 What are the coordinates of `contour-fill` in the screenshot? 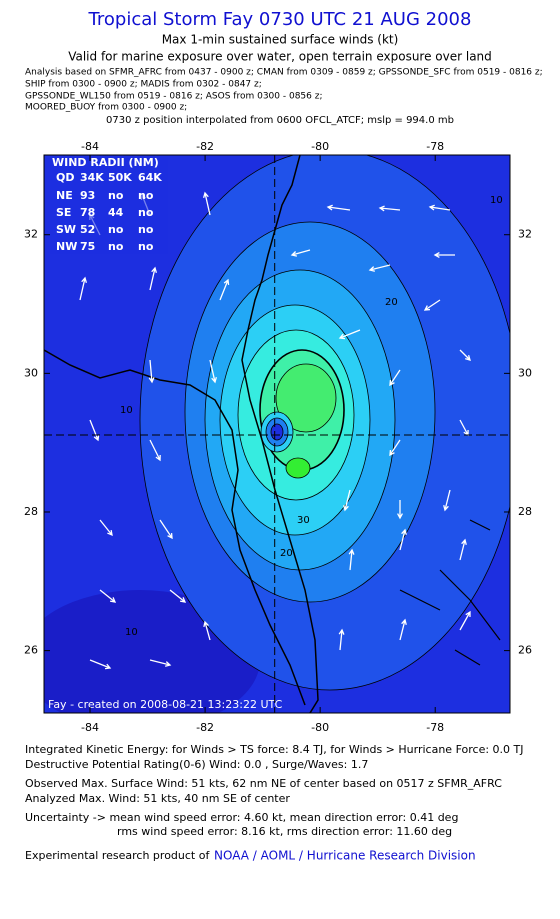 It's located at (298, 468).